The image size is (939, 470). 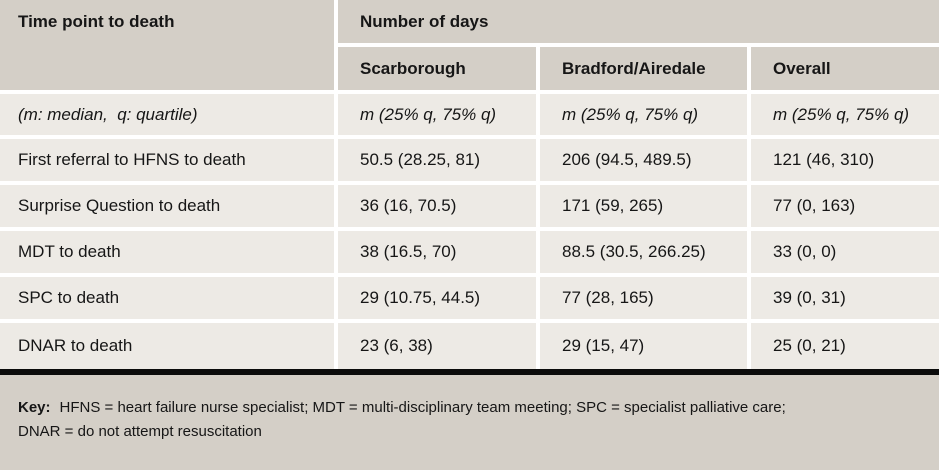 What do you see at coordinates (845, 252) in the screenshot?
I see `table-cell: 33 (0, 0)` at bounding box center [845, 252].